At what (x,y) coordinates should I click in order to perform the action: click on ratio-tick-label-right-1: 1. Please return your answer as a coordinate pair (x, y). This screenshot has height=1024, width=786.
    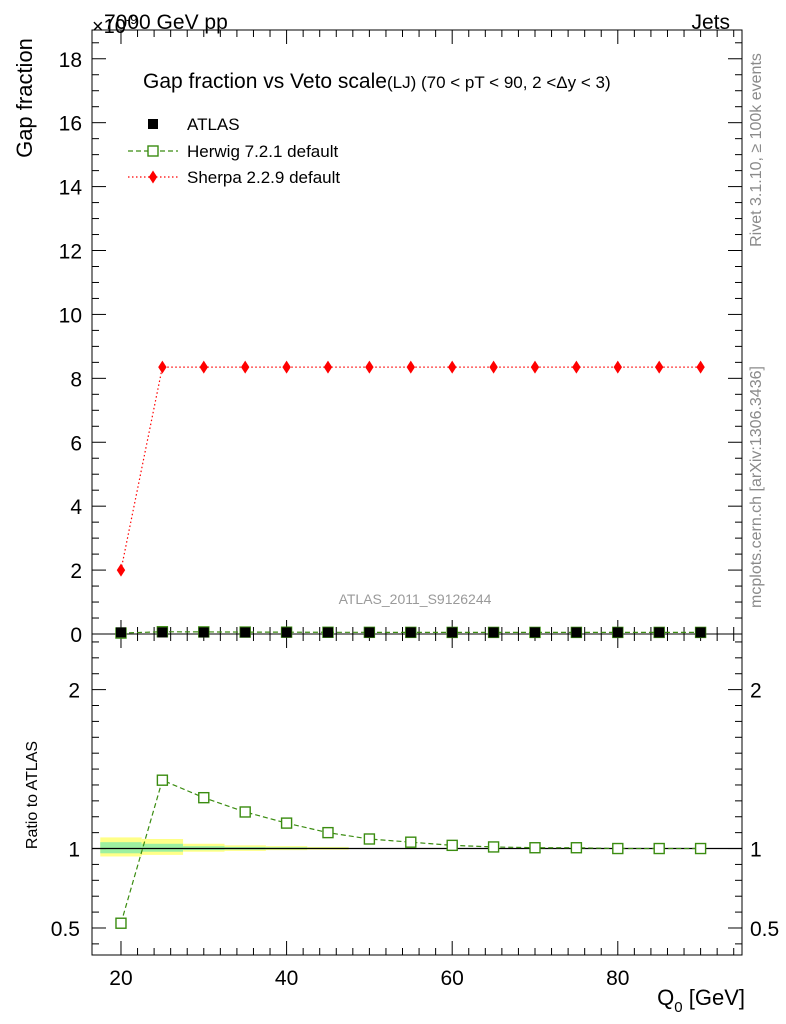
    Looking at the image, I should click on (756, 850).